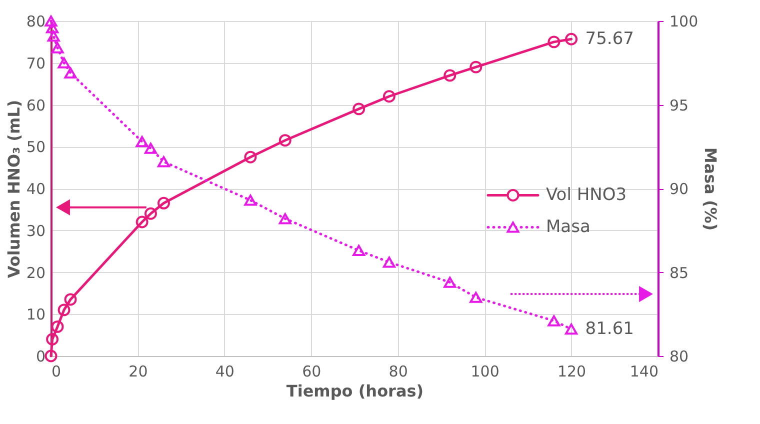 Image resolution: width=760 pixels, height=424 pixels. Describe the element at coordinates (609, 329) in the screenshot. I see `data-label: 81.61` at that location.